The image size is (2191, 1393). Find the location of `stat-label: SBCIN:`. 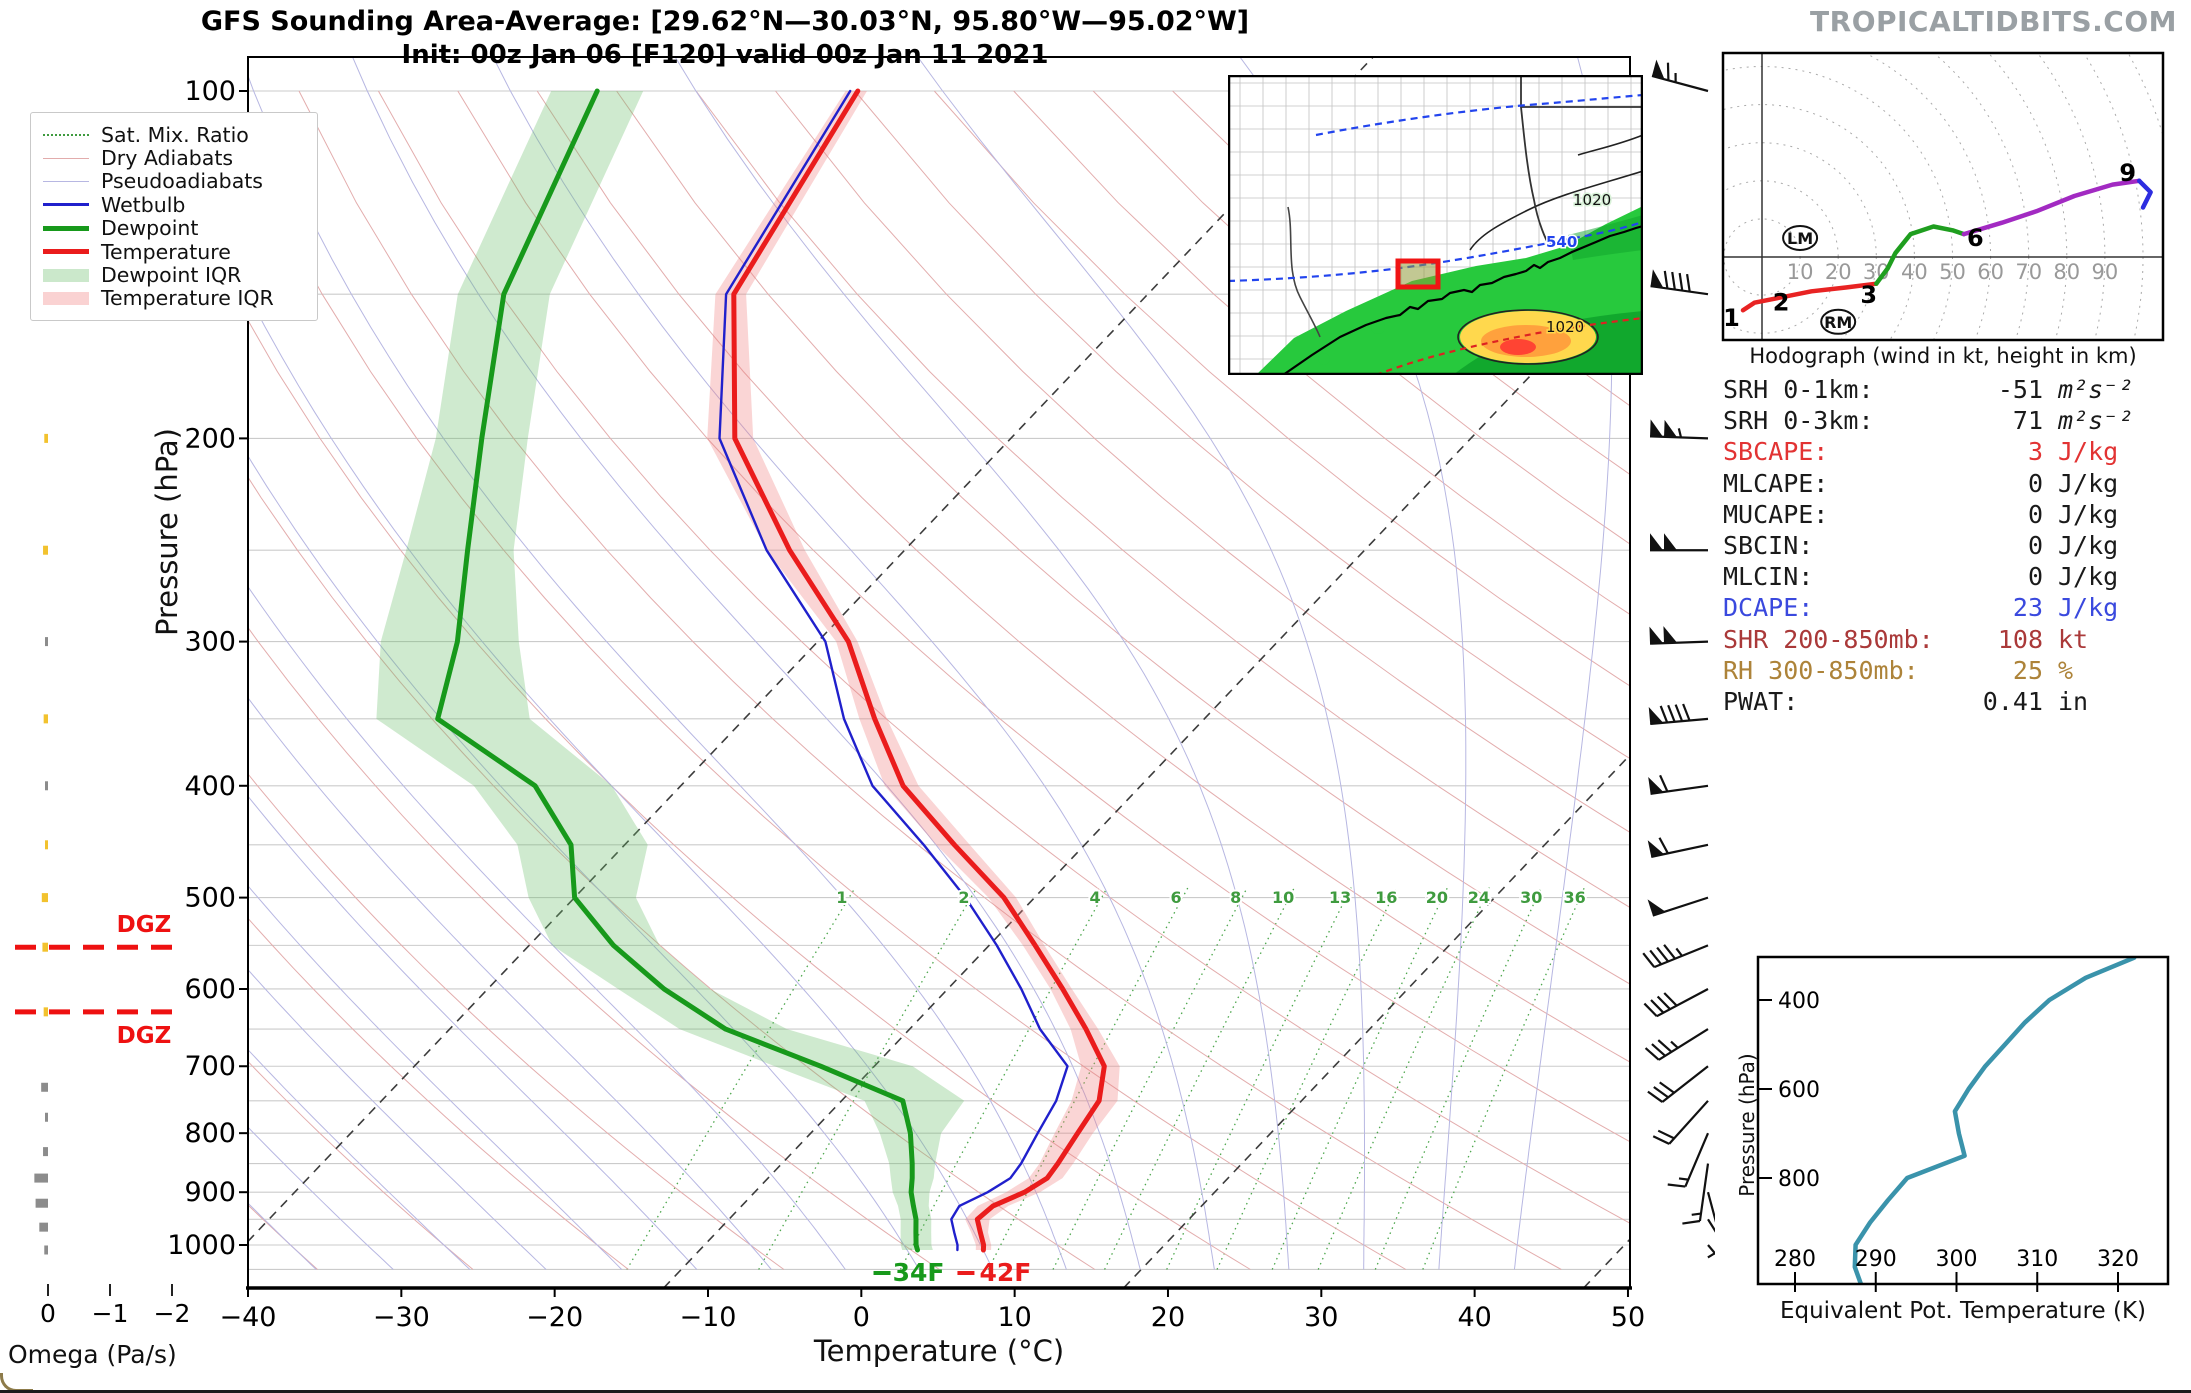

stat-label: SBCIN: is located at coordinates (1768, 546).